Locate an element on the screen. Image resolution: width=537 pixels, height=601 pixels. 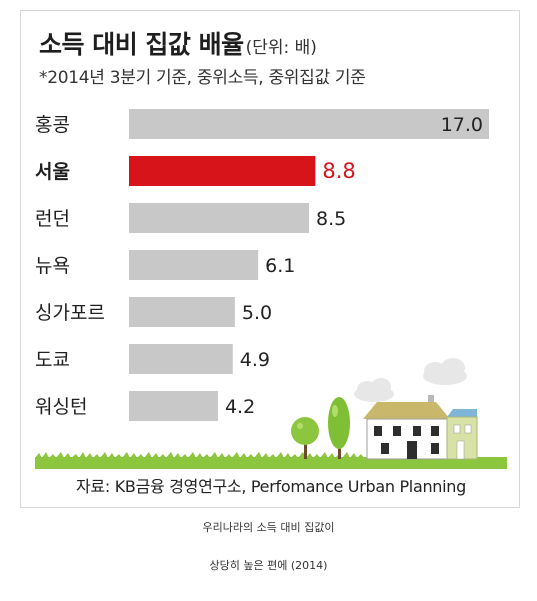
unit-note: (단위: 배) is located at coordinates (281, 48).